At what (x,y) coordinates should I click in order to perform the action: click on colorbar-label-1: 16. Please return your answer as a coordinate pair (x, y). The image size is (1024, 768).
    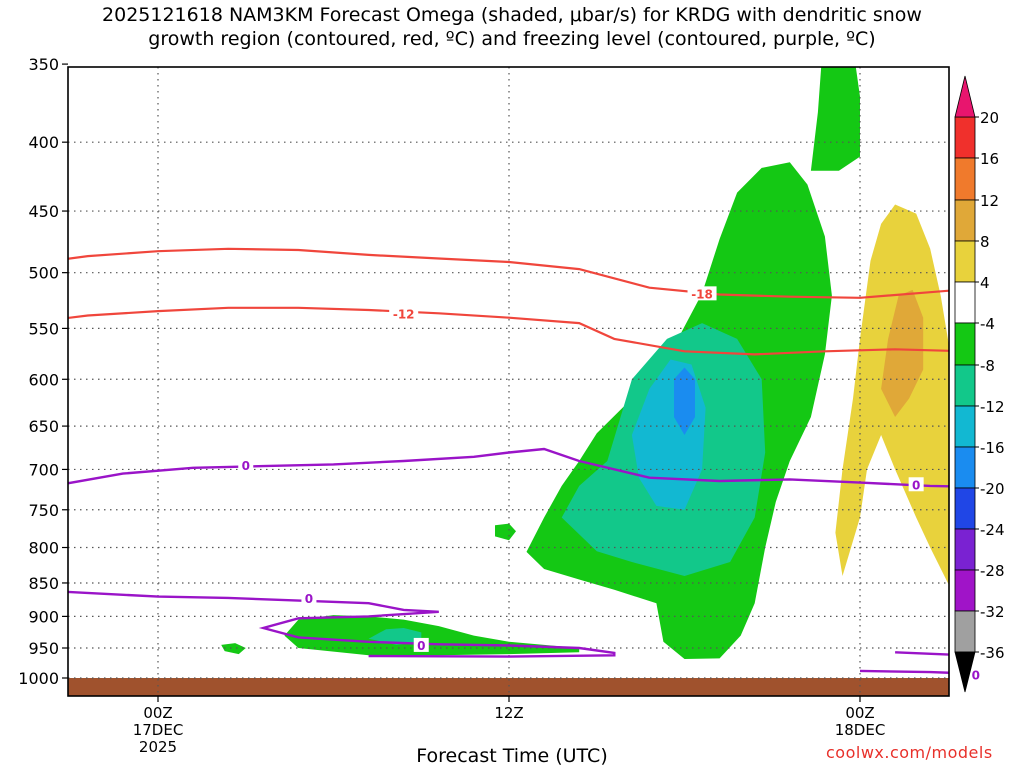
    Looking at the image, I should click on (989, 159).